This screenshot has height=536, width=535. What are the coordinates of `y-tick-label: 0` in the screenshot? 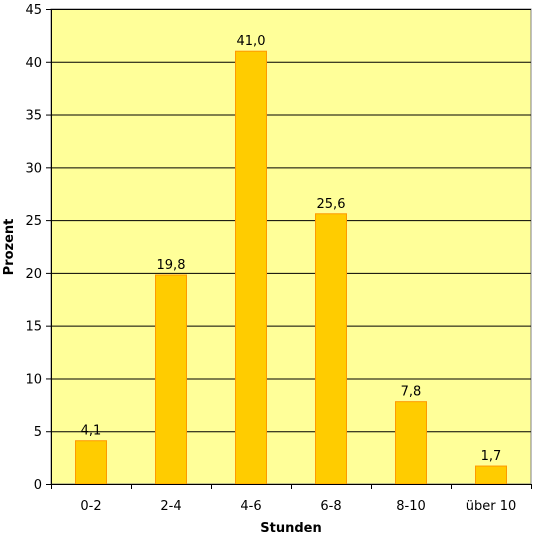 It's located at (38, 485).